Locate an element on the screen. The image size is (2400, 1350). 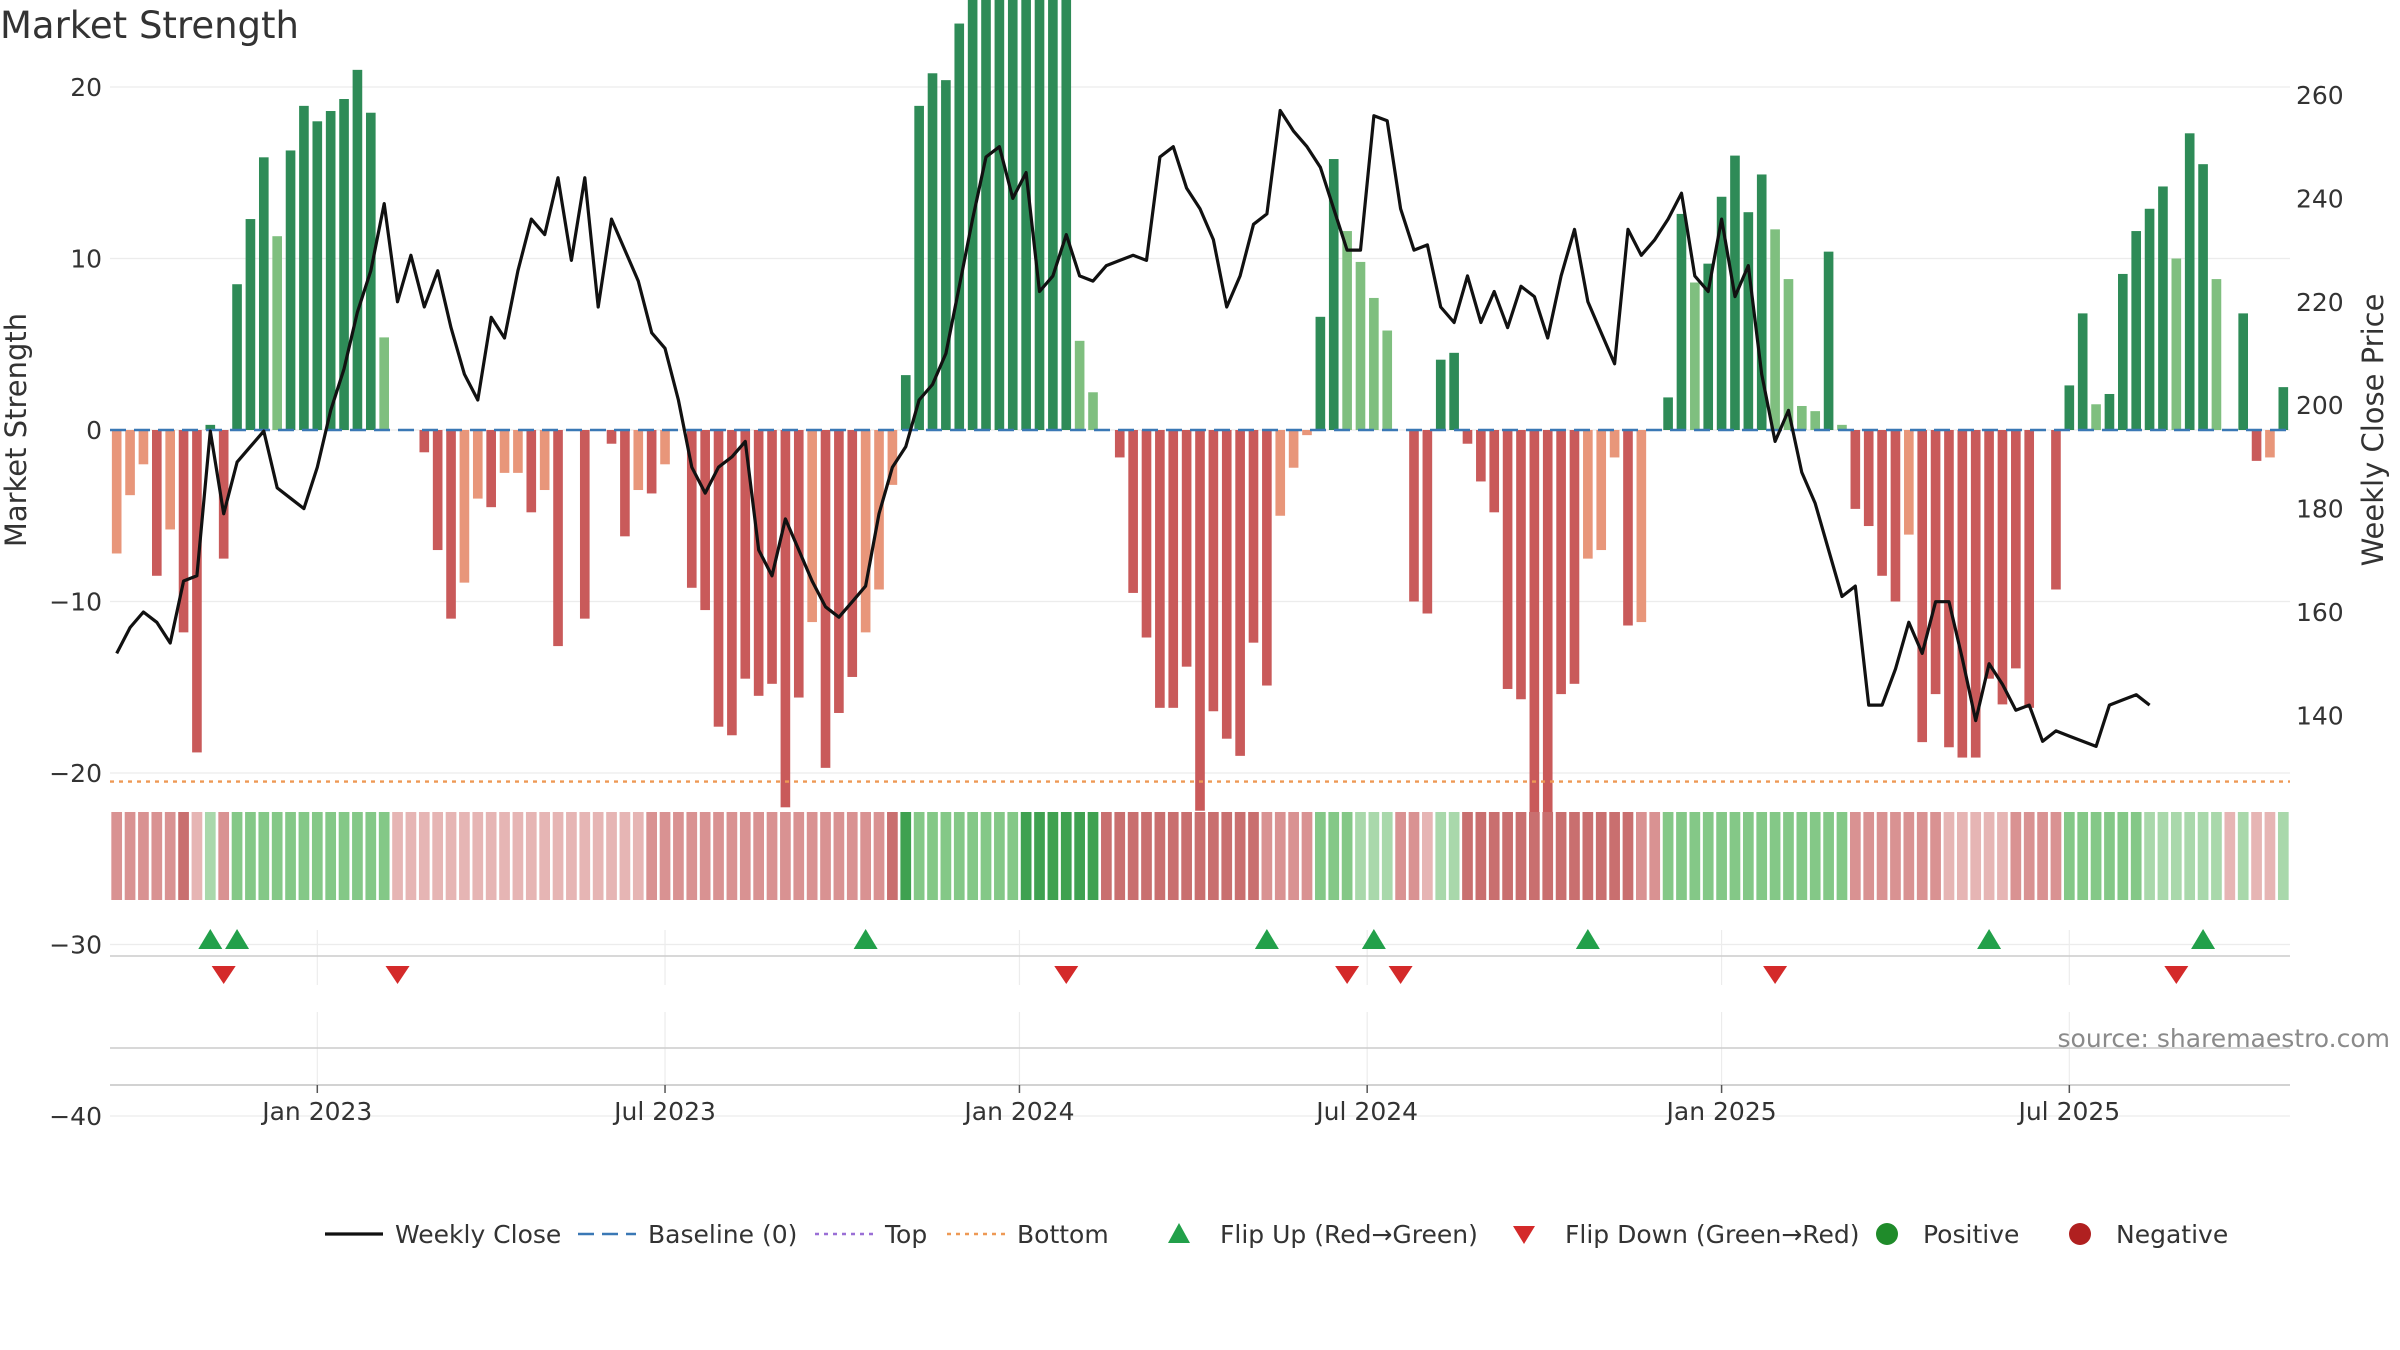
legend-swatch-flip-down is located at coordinates (1524, 1235).